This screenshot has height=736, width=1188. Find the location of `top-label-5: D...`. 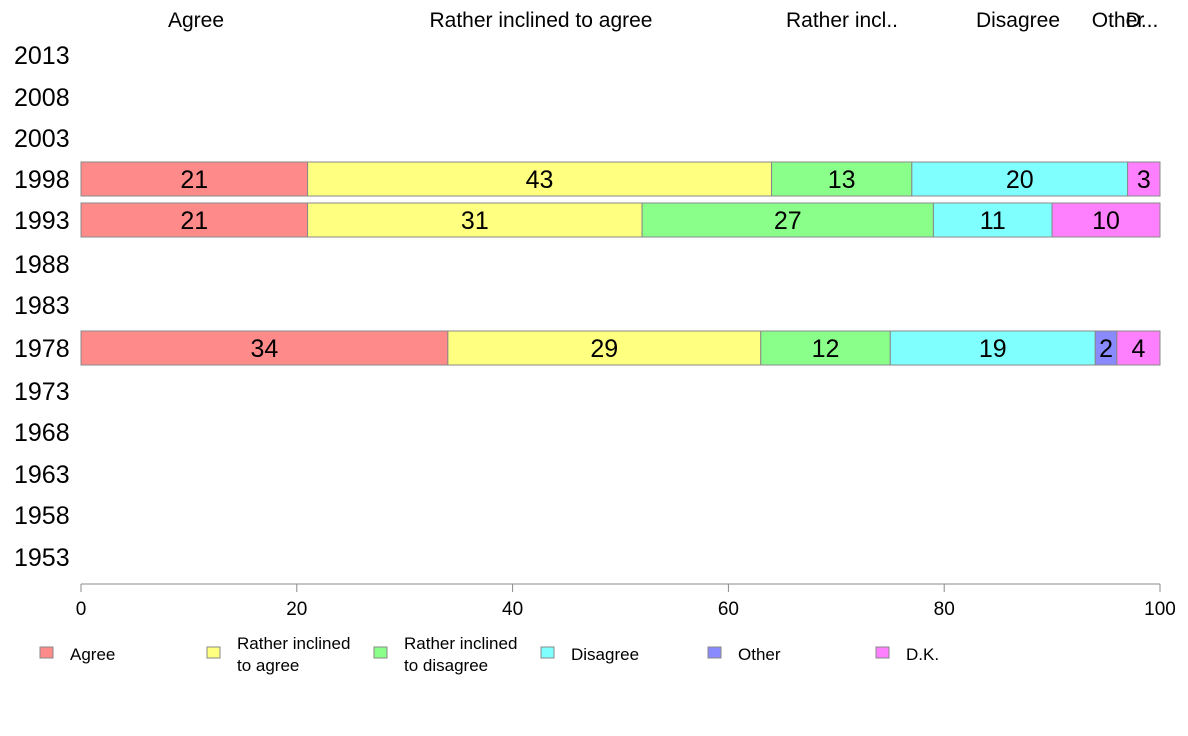

top-label-5: D... is located at coordinates (1142, 20).